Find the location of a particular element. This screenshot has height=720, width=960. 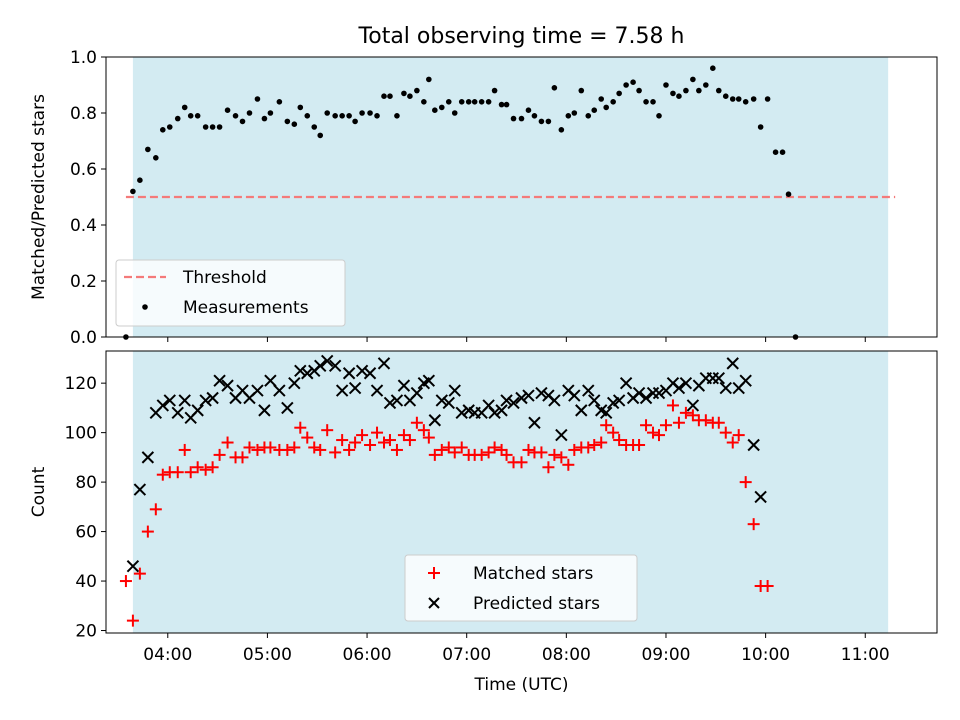

x-tick-label: 09:00 is located at coordinates (665, 655).